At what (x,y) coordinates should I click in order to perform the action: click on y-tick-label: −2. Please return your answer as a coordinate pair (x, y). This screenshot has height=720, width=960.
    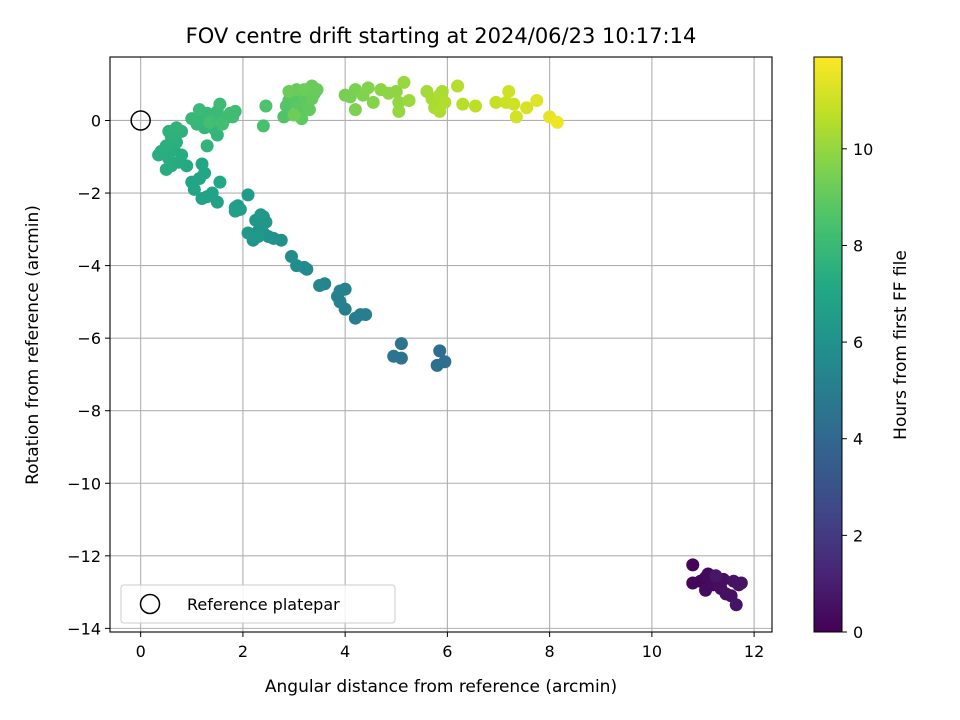
    Looking at the image, I should click on (89, 193).